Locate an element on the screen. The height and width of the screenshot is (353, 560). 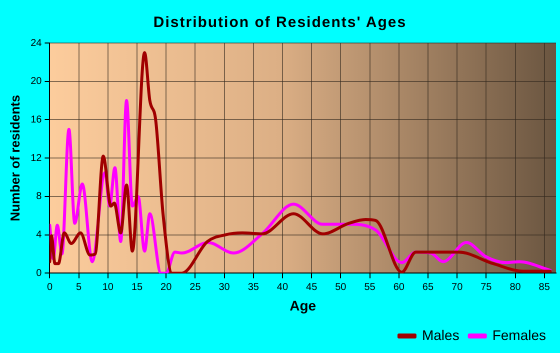
x-tick-label: 35 is located at coordinates (254, 287).